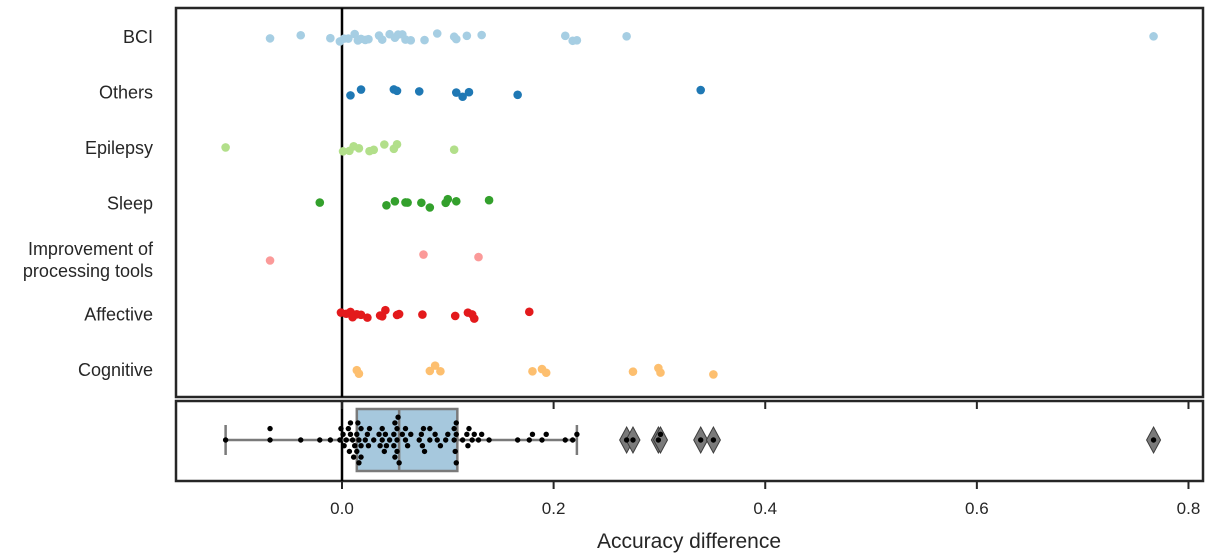 This screenshot has width=1209, height=554. I want to click on x-tick-label: 0.2, so click(554, 508).